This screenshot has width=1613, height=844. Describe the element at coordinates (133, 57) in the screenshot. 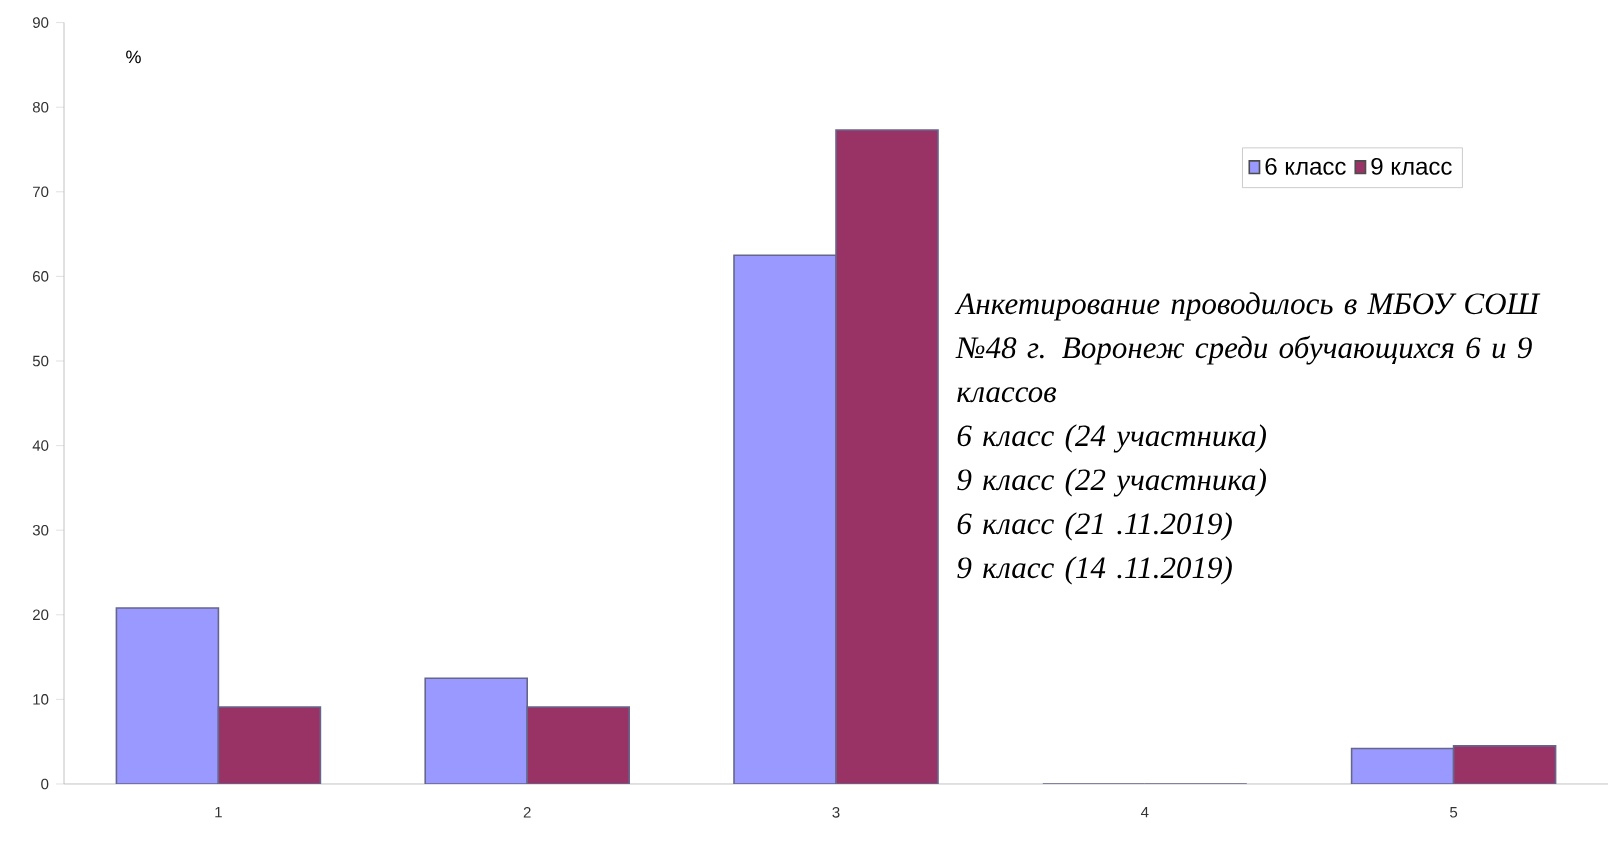

I see `y-axis-title: %` at that location.